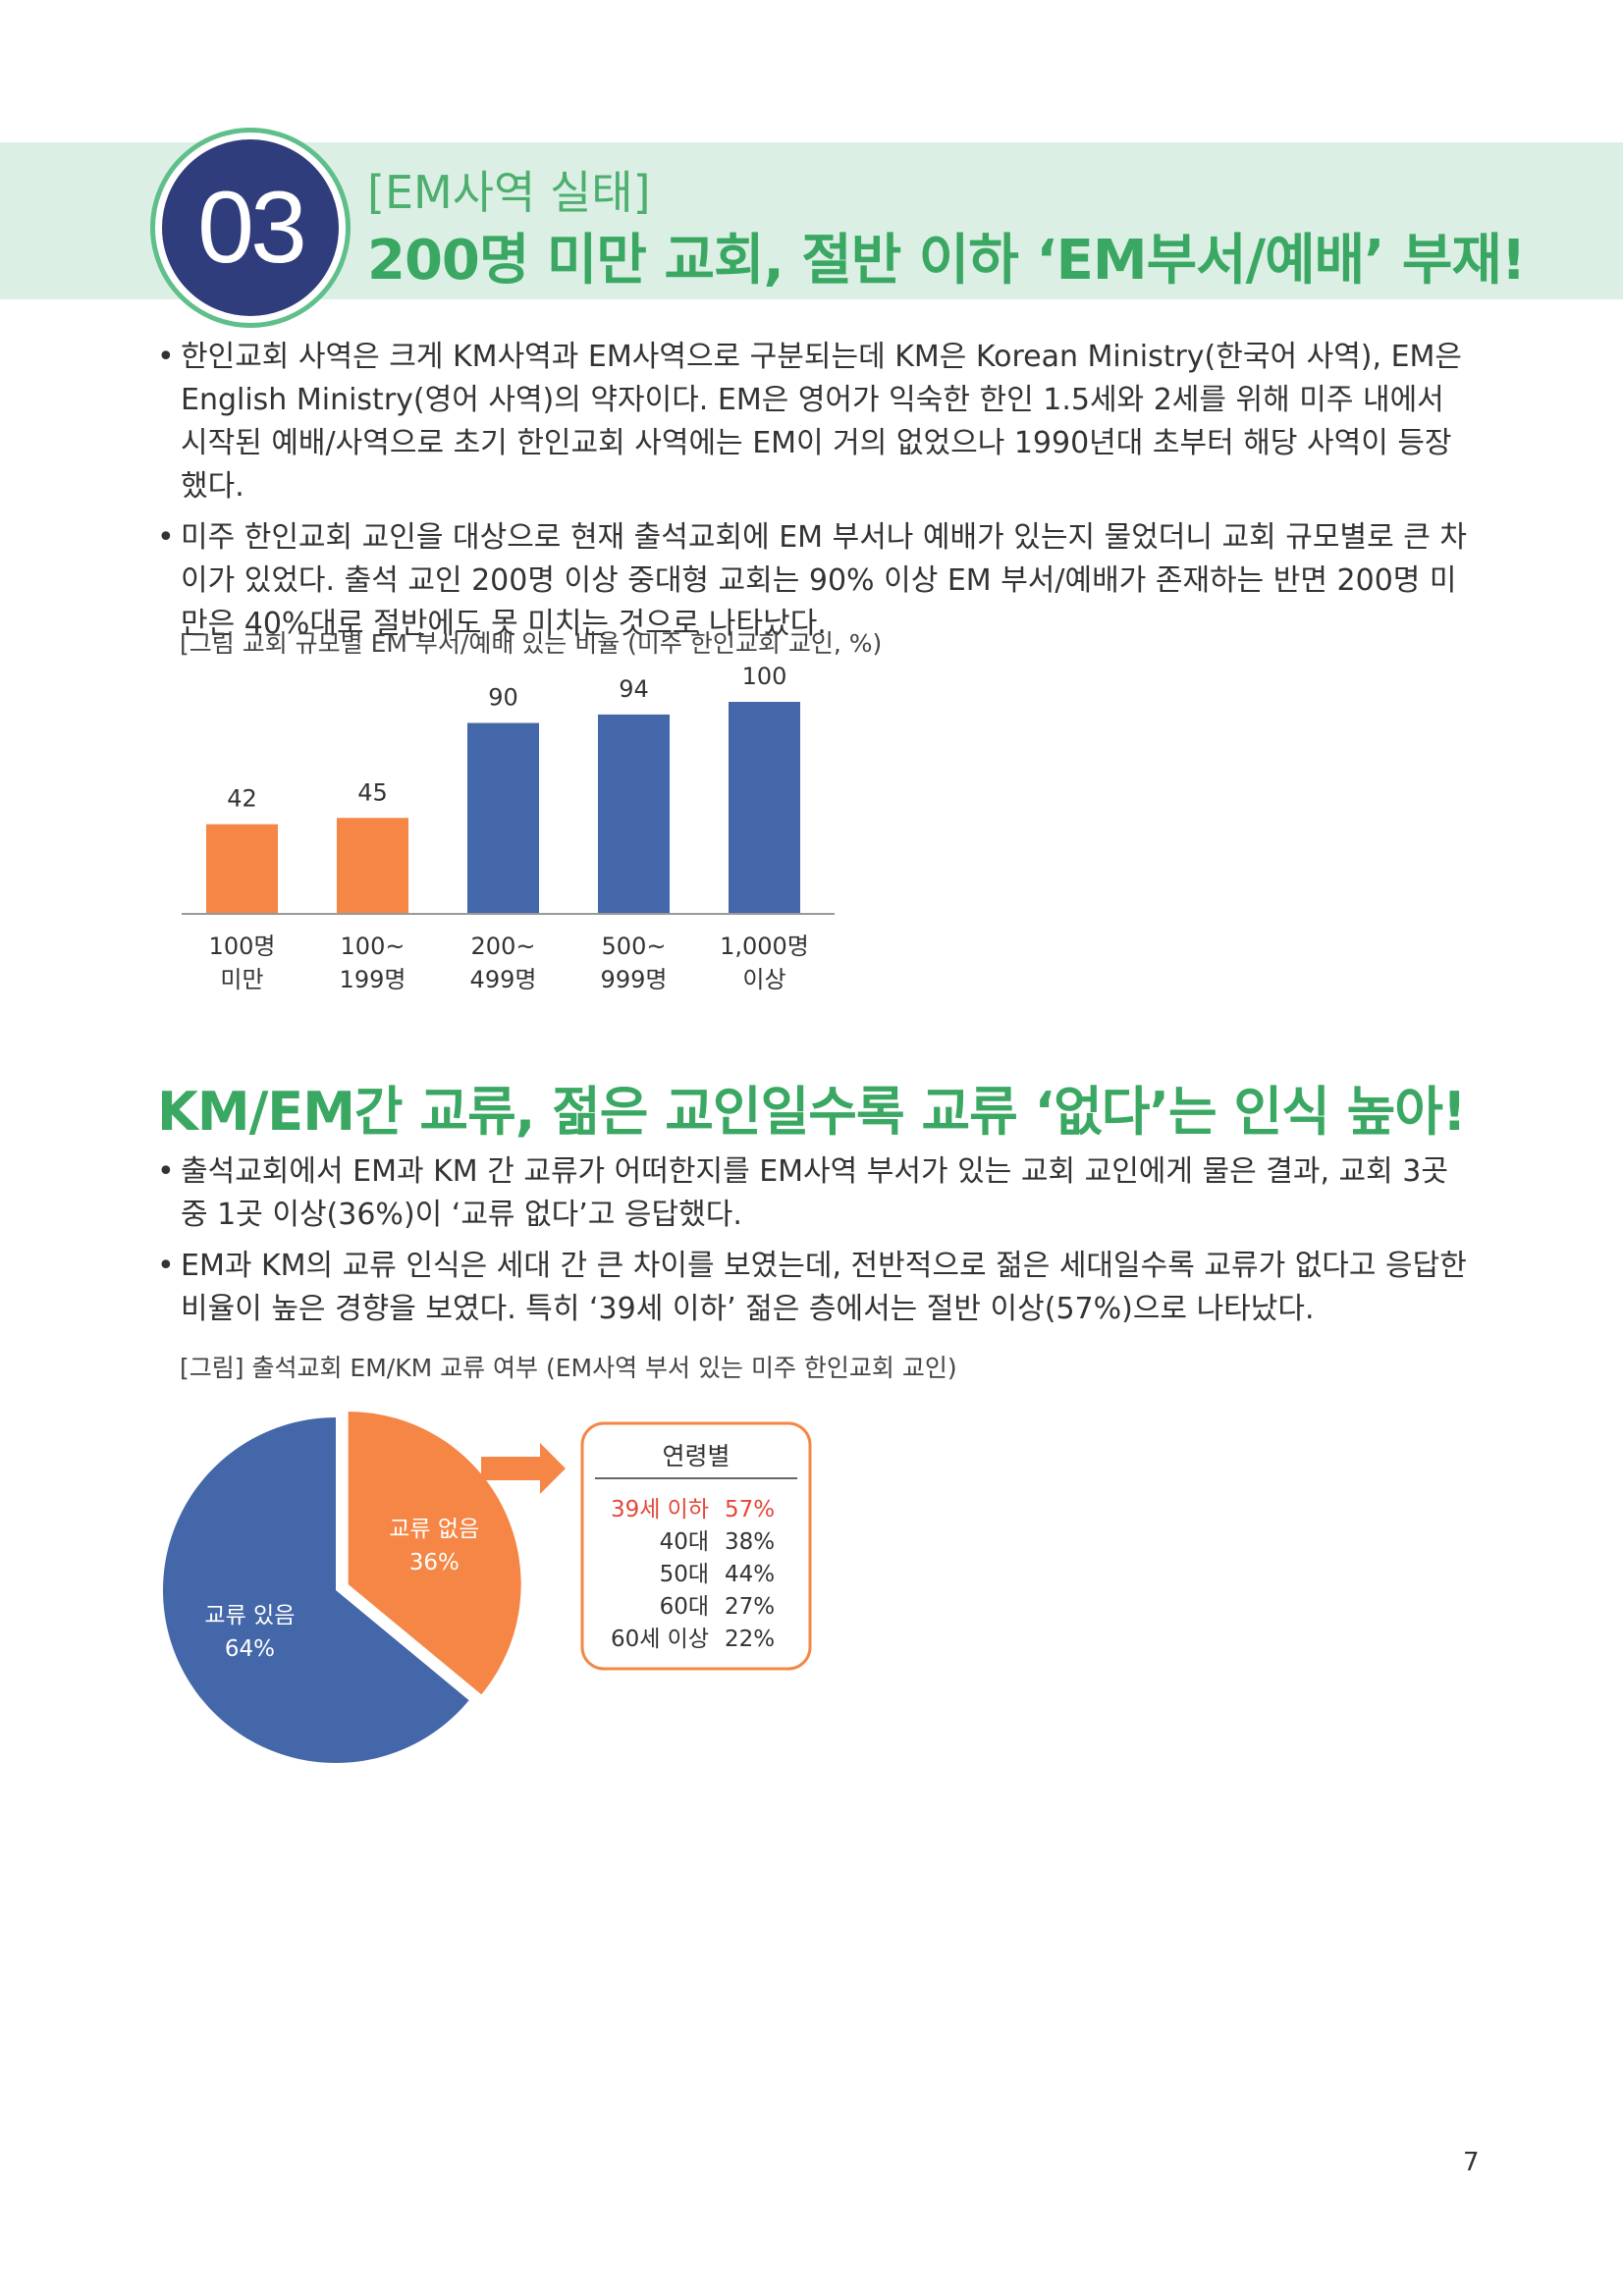 This screenshot has height=2296, width=1623. What do you see at coordinates (750, 1639) in the screenshot?
I see `age-group-value: 22%` at bounding box center [750, 1639].